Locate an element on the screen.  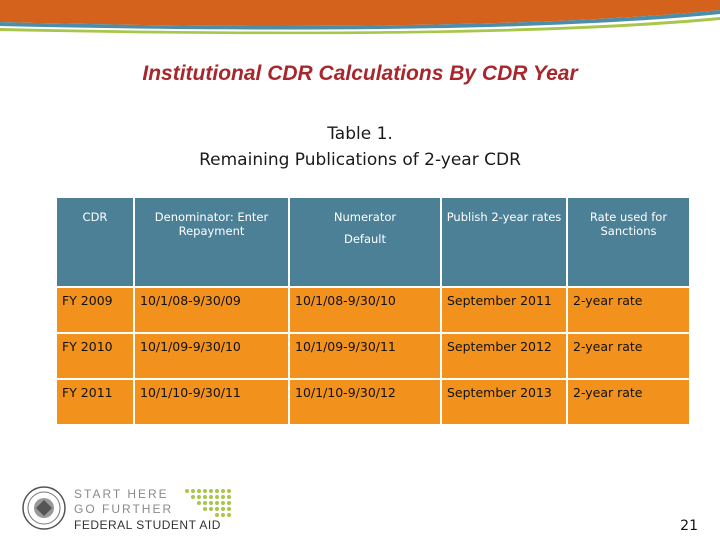
header-rate: Rate used for Sanctions is located at coordinates (628, 242).